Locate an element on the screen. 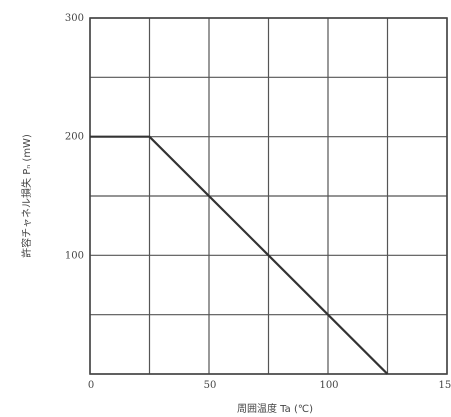 Image resolution: width=451 pixels, height=417 pixels. y-axis-title: 許容チャネル損失 Pₙ (mW) is located at coordinates (26, 196).